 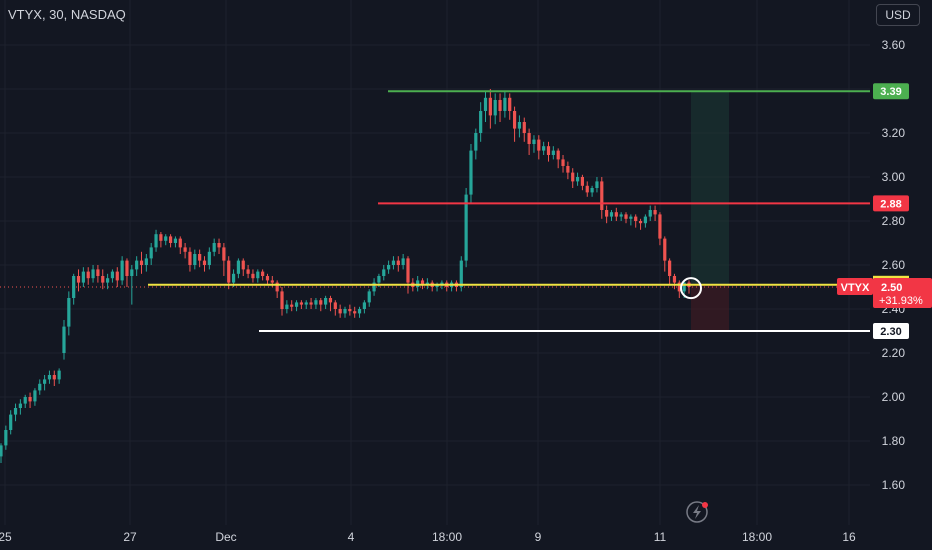 What do you see at coordinates (6, 537) in the screenshot?
I see `x-tick-label: 25` at bounding box center [6, 537].